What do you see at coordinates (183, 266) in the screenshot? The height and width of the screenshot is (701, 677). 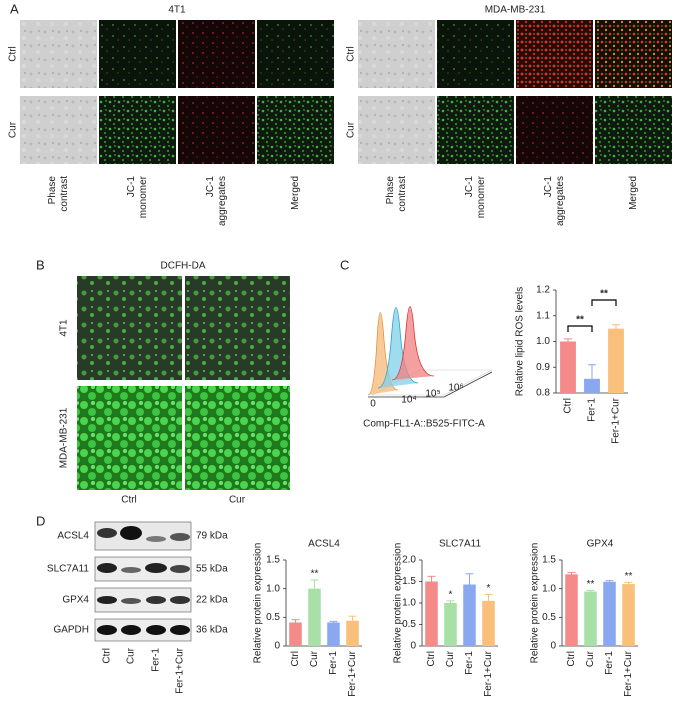 I see `panel-title: DCFH-DA` at bounding box center [183, 266].